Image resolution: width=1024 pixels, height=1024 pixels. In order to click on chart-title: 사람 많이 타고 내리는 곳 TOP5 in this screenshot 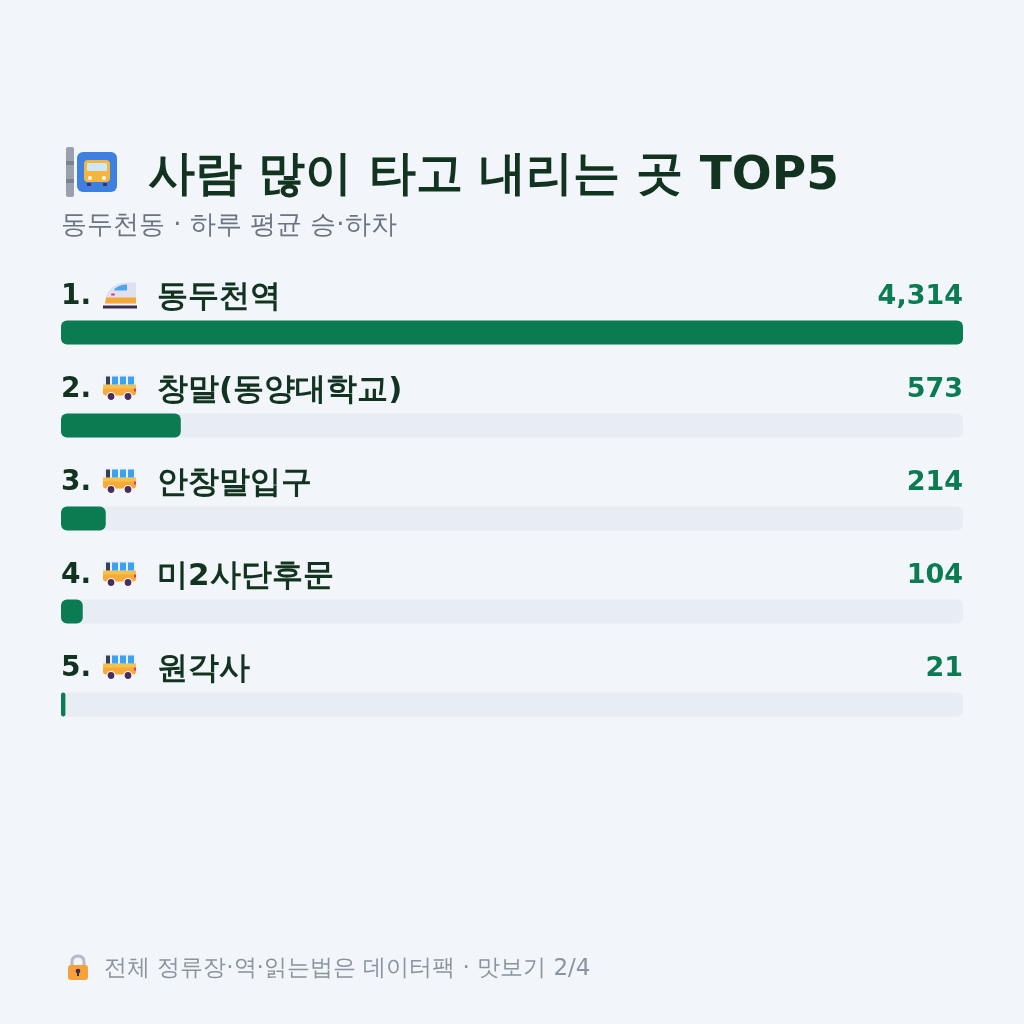, I will do `click(493, 172)`.